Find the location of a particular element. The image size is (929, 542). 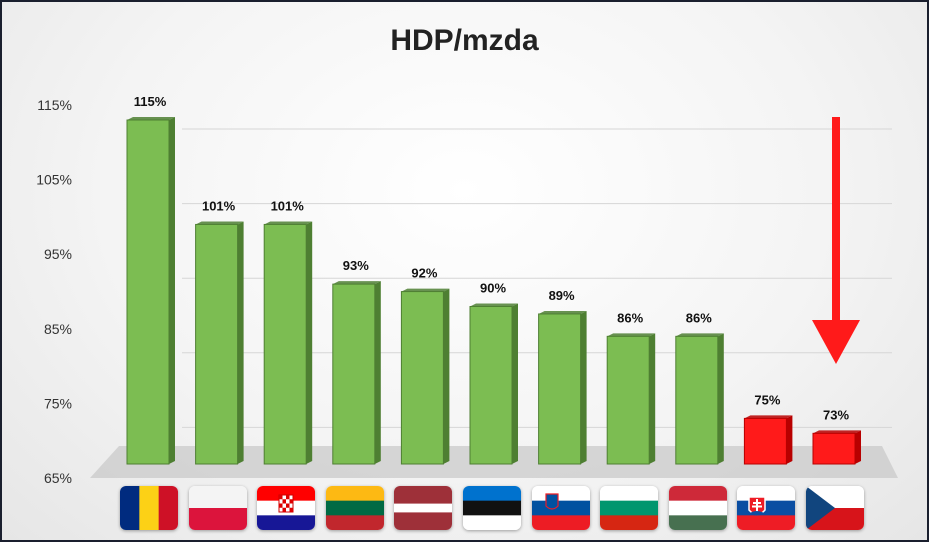

bar-ee is located at coordinates (491, 385).